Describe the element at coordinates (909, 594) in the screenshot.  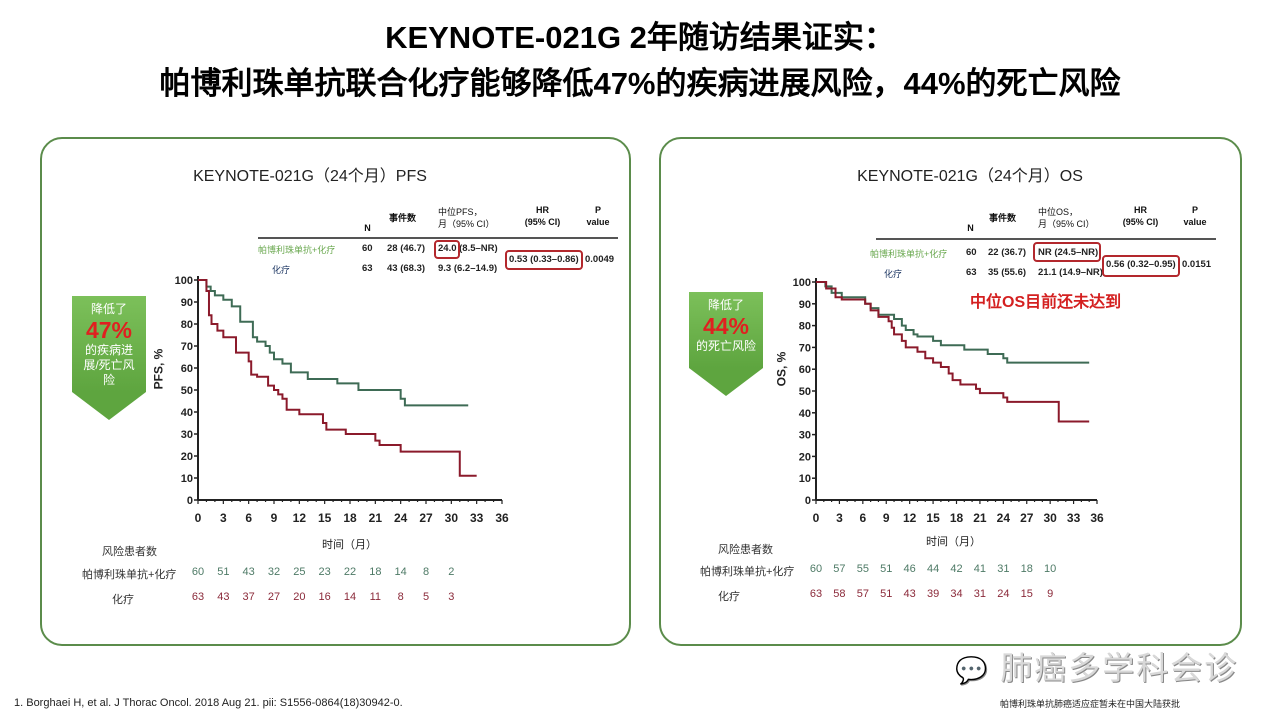
I see `os-risk-count: 43` at that location.